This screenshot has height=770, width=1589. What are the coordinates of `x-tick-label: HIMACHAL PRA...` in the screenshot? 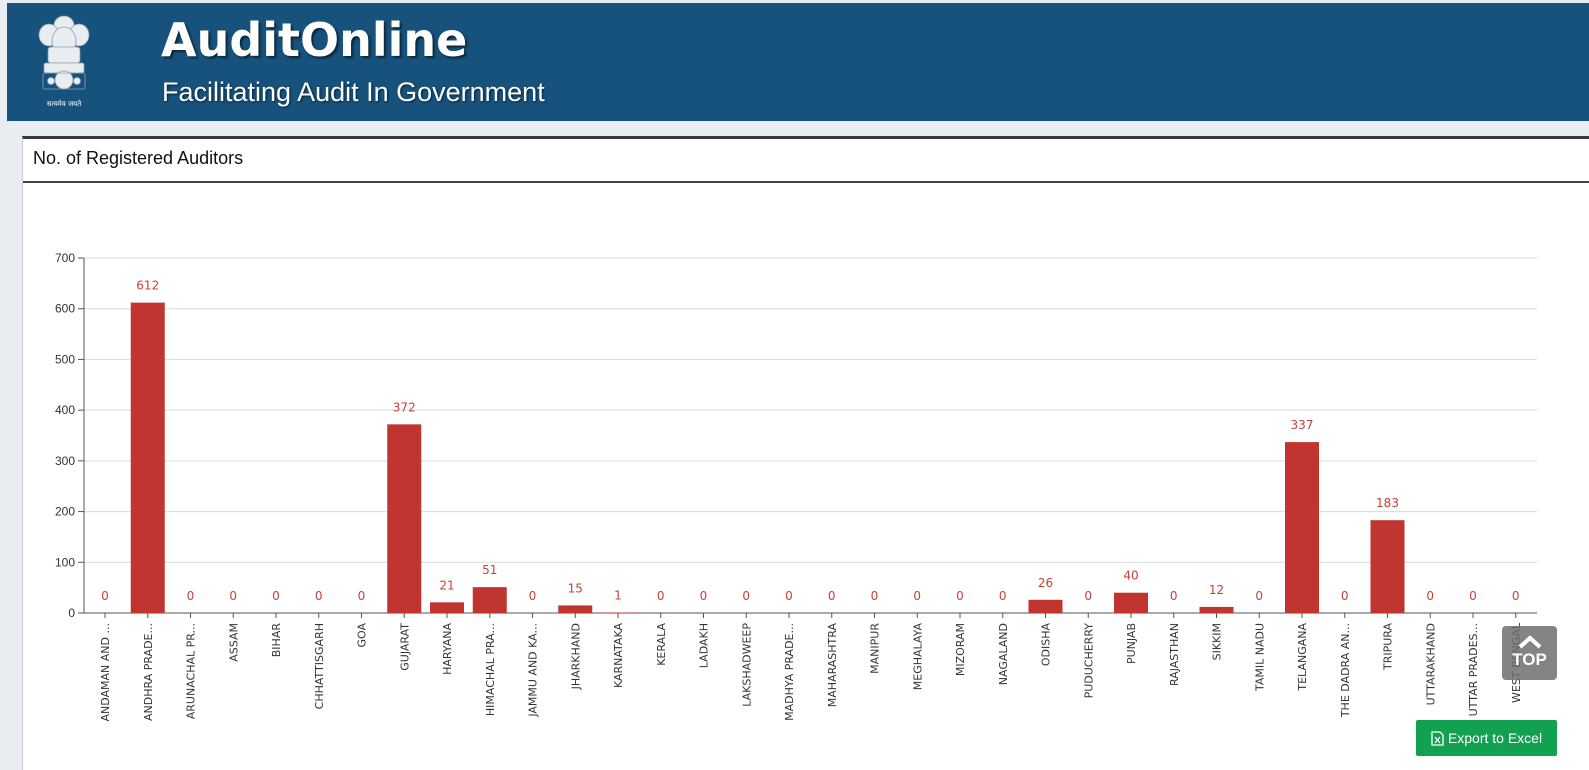 It's located at (490, 669).